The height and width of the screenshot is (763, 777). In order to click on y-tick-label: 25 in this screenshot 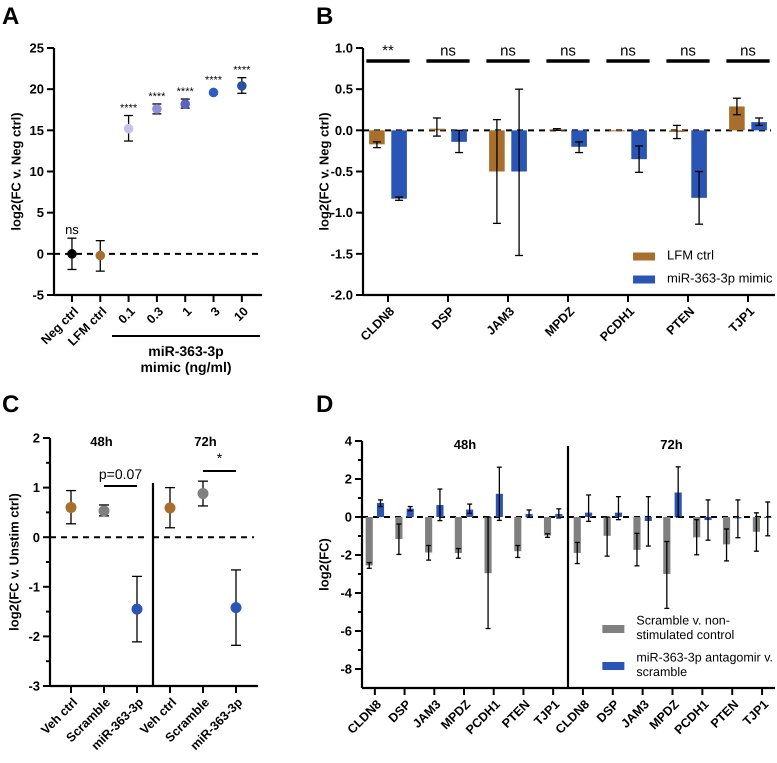, I will do `click(37, 48)`.